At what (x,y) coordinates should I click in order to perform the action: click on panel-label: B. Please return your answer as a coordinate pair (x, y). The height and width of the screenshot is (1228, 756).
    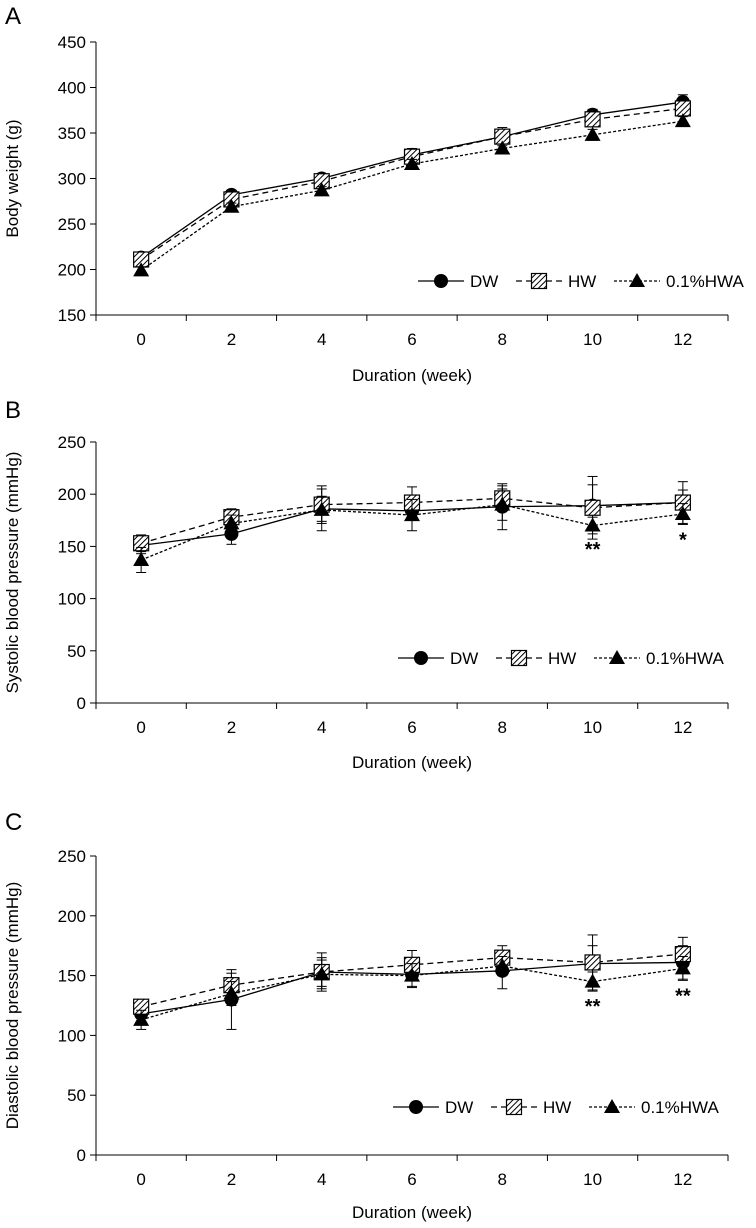
    Looking at the image, I should click on (13, 410).